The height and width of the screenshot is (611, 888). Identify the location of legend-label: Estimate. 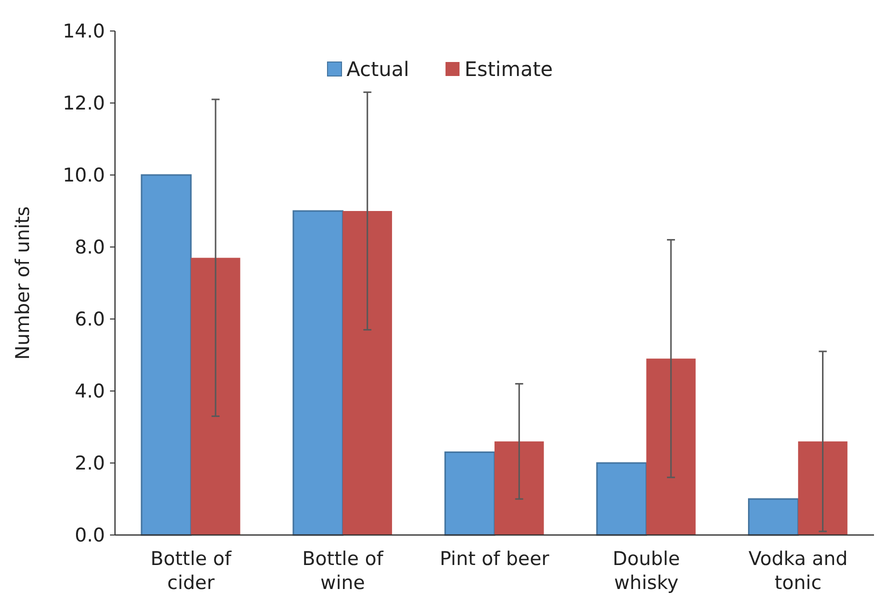
(508, 69).